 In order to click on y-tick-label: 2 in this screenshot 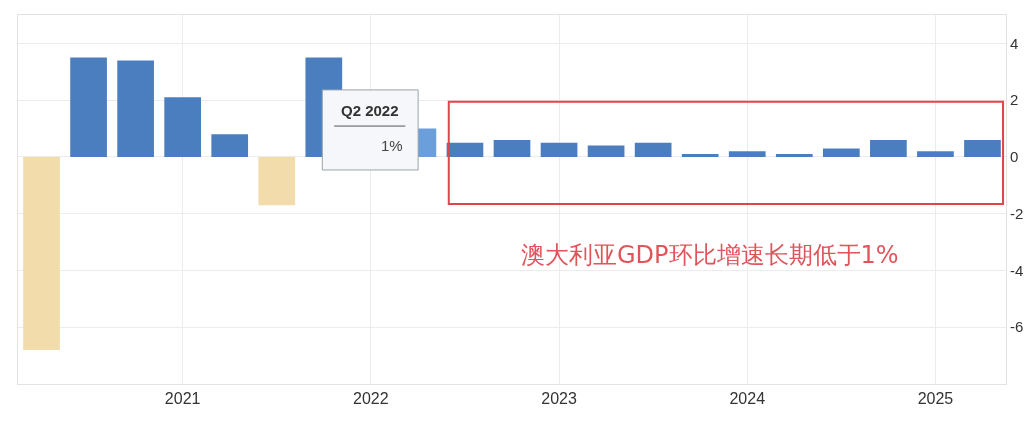, I will do `click(1014, 100)`.